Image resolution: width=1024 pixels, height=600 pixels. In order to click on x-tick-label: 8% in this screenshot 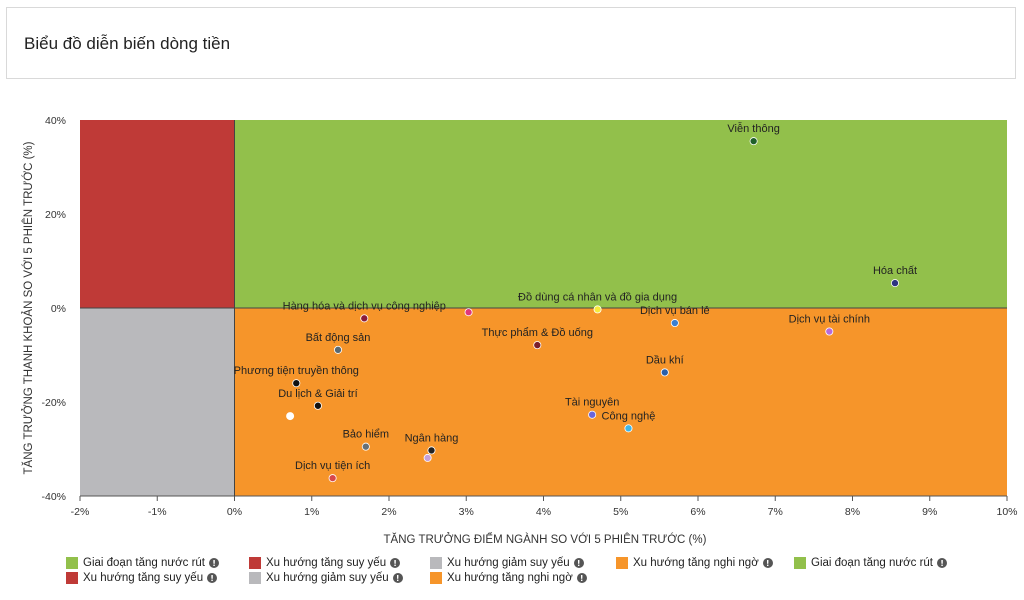, I will do `click(852, 512)`.